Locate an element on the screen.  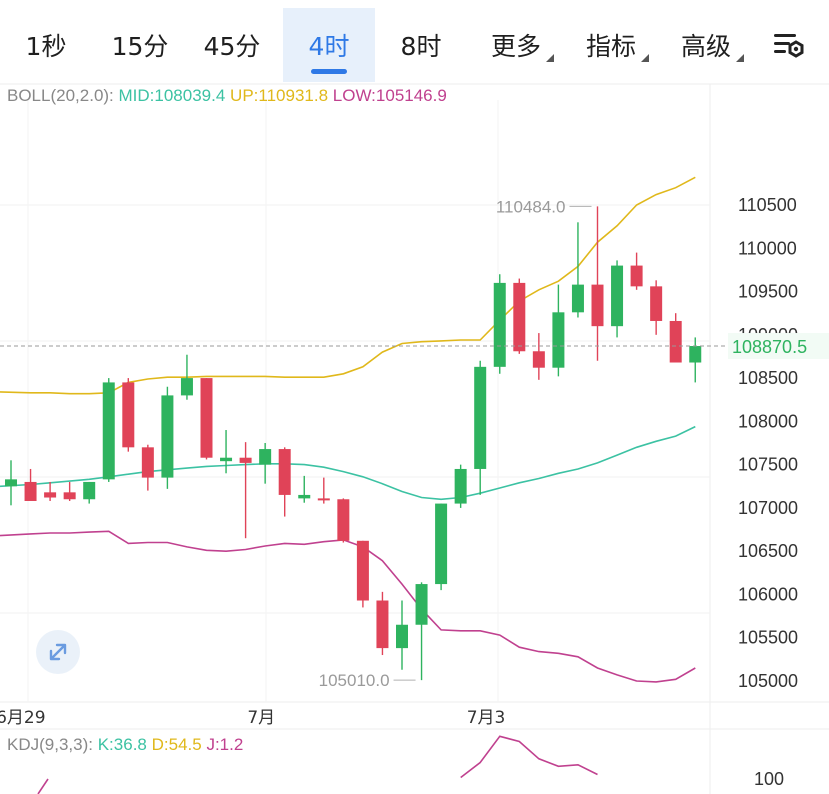
chart-settings-icon is located at coordinates (789, 46).